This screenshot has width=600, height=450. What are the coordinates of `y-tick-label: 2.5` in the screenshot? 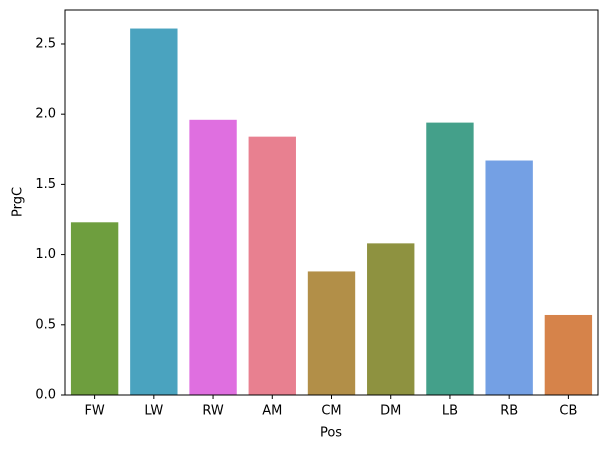 It's located at (45, 43).